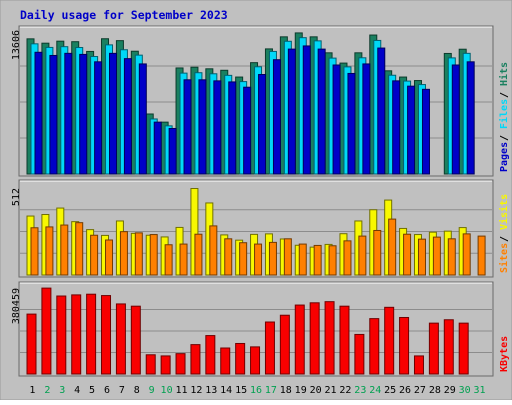 Image resolution: width=512 pixels, height=405 pixels. Describe the element at coordinates (196, 390) in the screenshot. I see `x-tick-label: 12` at that location.